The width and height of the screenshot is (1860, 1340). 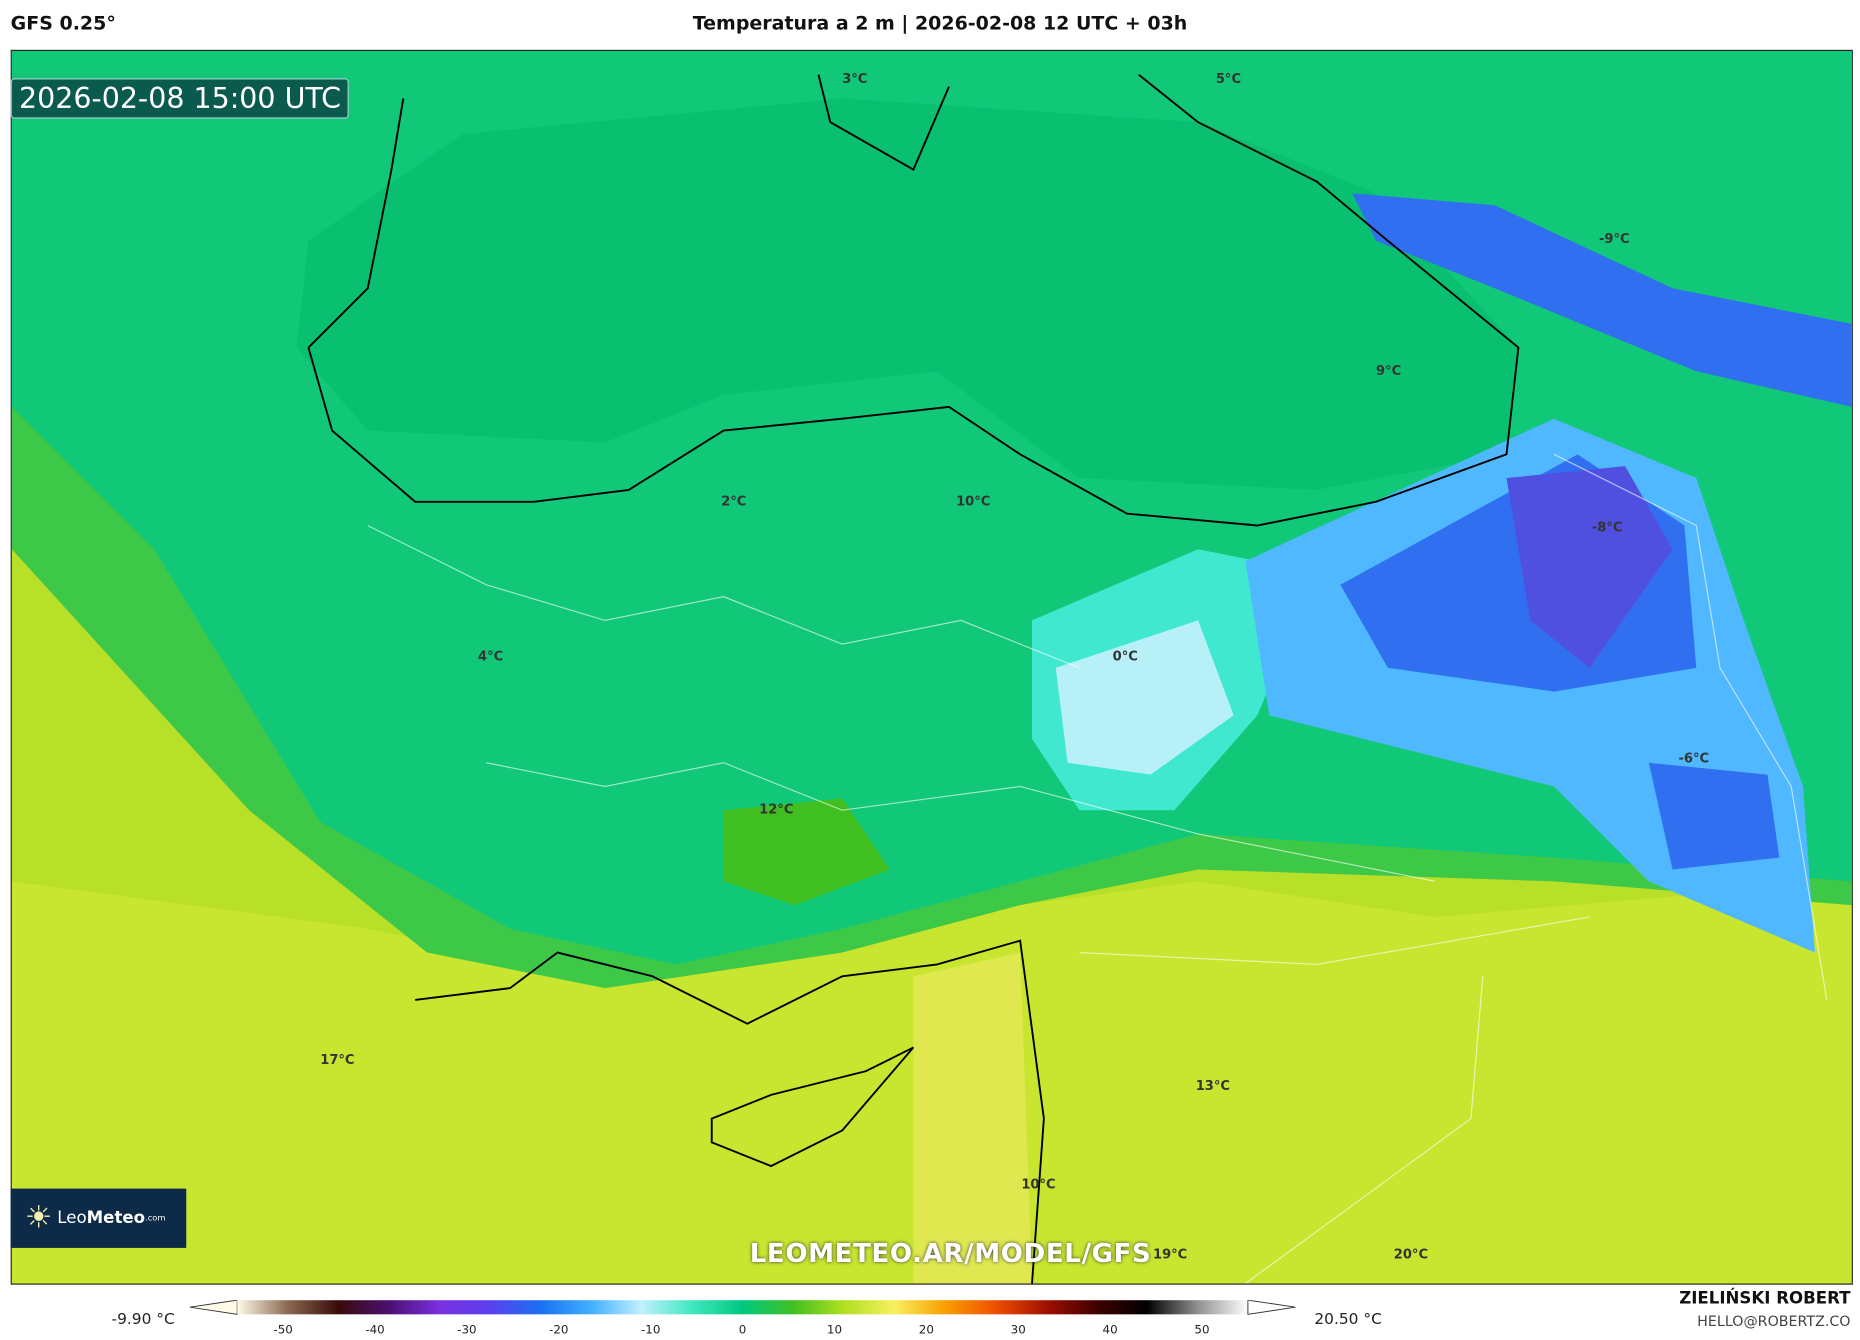 I want to click on watermark: LEOMETEO.AR/MODEL/GFS, so click(x=950, y=1254).